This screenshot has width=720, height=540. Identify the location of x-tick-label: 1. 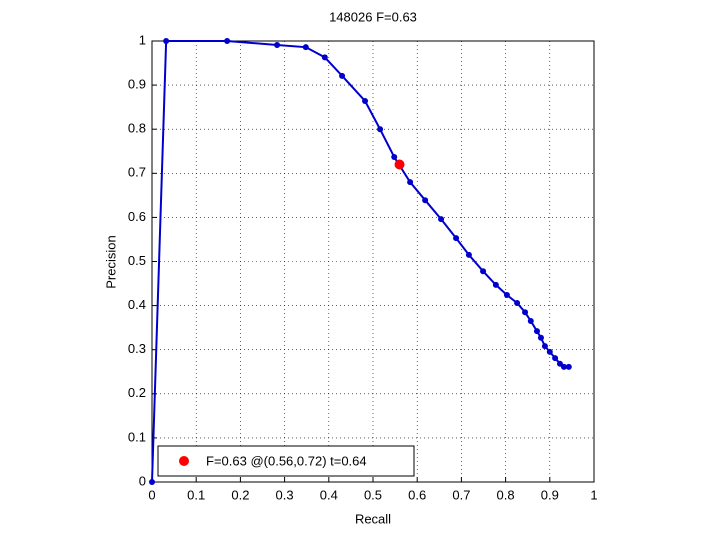
(593, 494).